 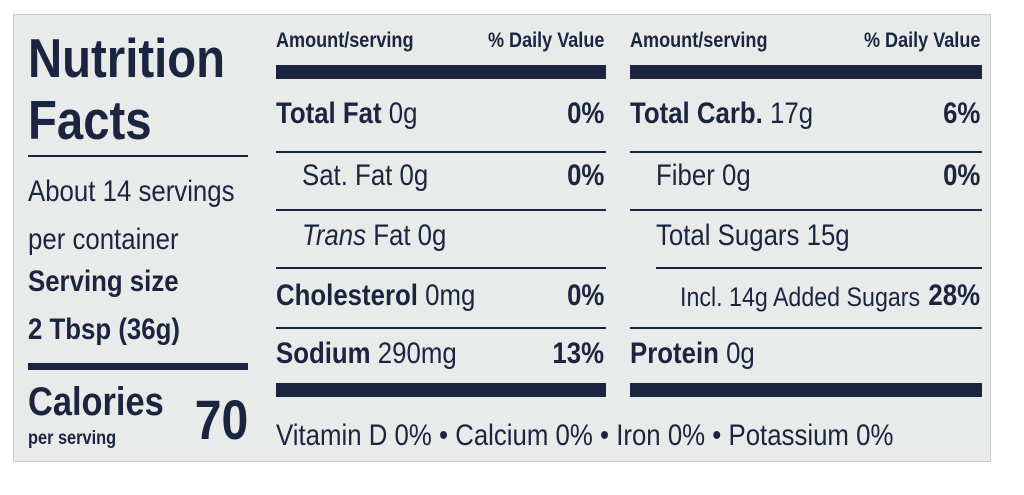 What do you see at coordinates (366, 353) in the screenshot?
I see `sodium-row: Sodium 290mg` at bounding box center [366, 353].